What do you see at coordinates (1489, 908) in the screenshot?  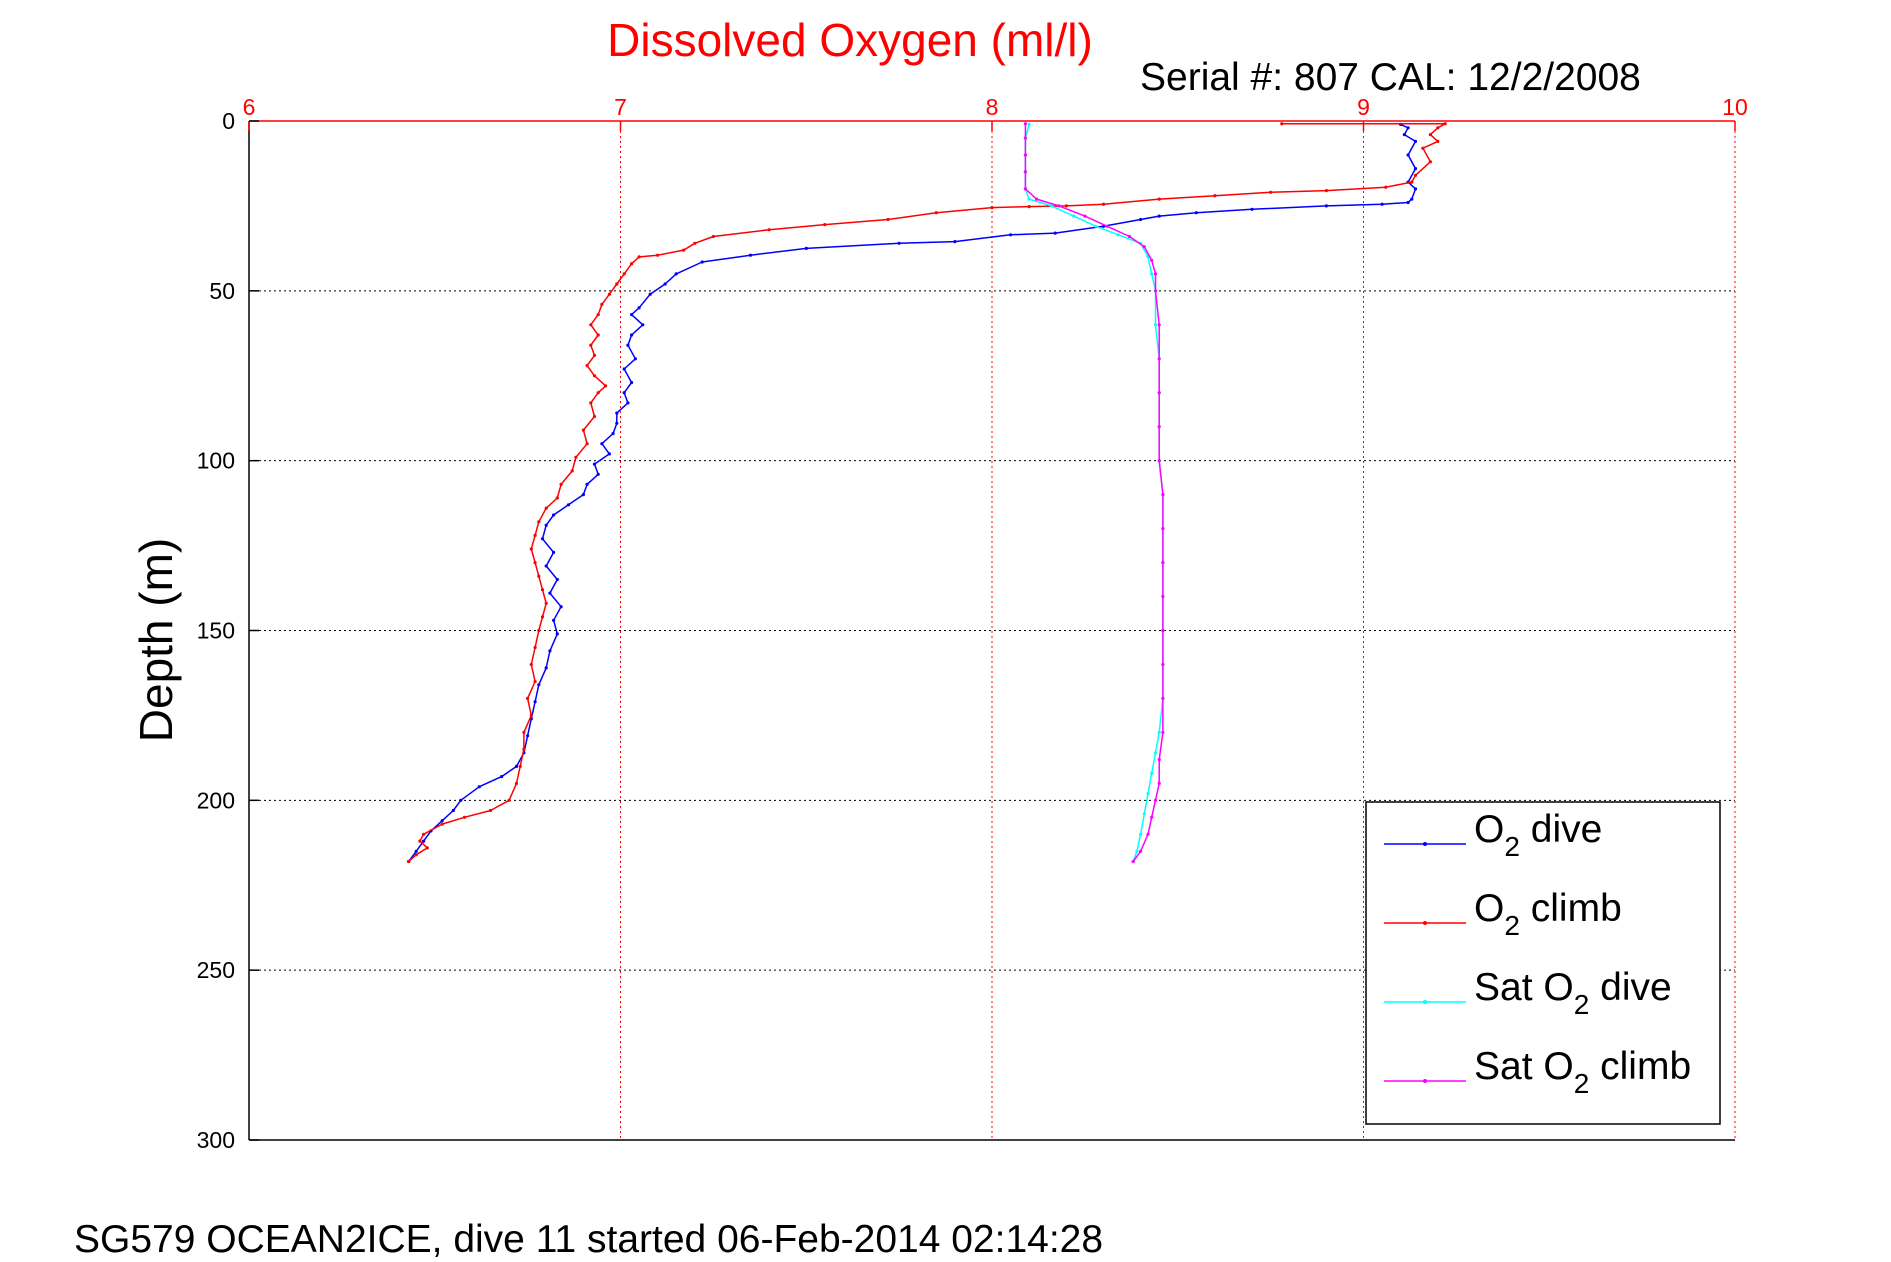 I see `legend-label-text: O` at bounding box center [1489, 908].